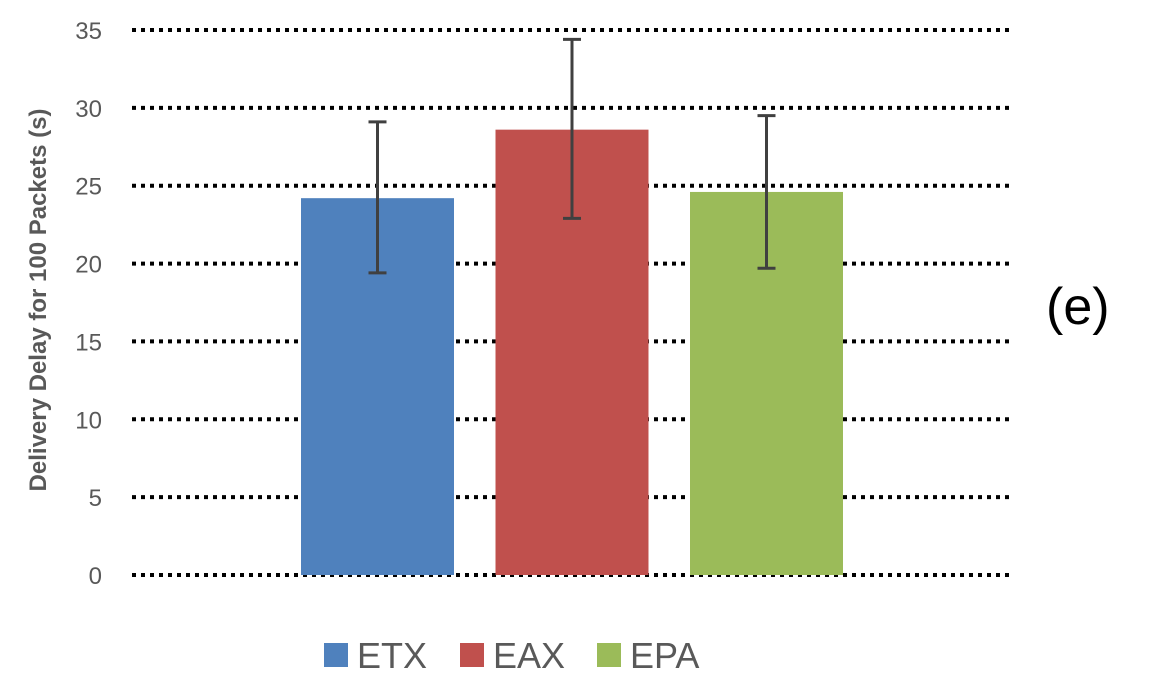 This screenshot has height=680, width=1154. I want to click on y-axis-label: Delivery Delay for 100 Packets (s), so click(38, 300).